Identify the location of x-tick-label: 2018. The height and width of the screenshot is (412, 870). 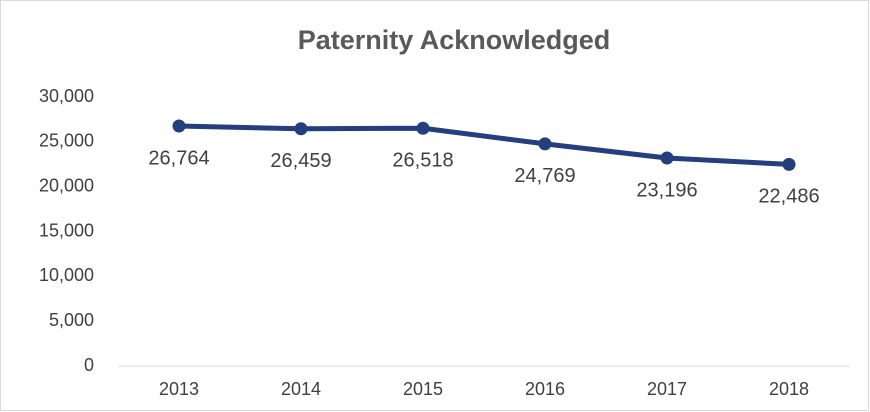
(789, 389).